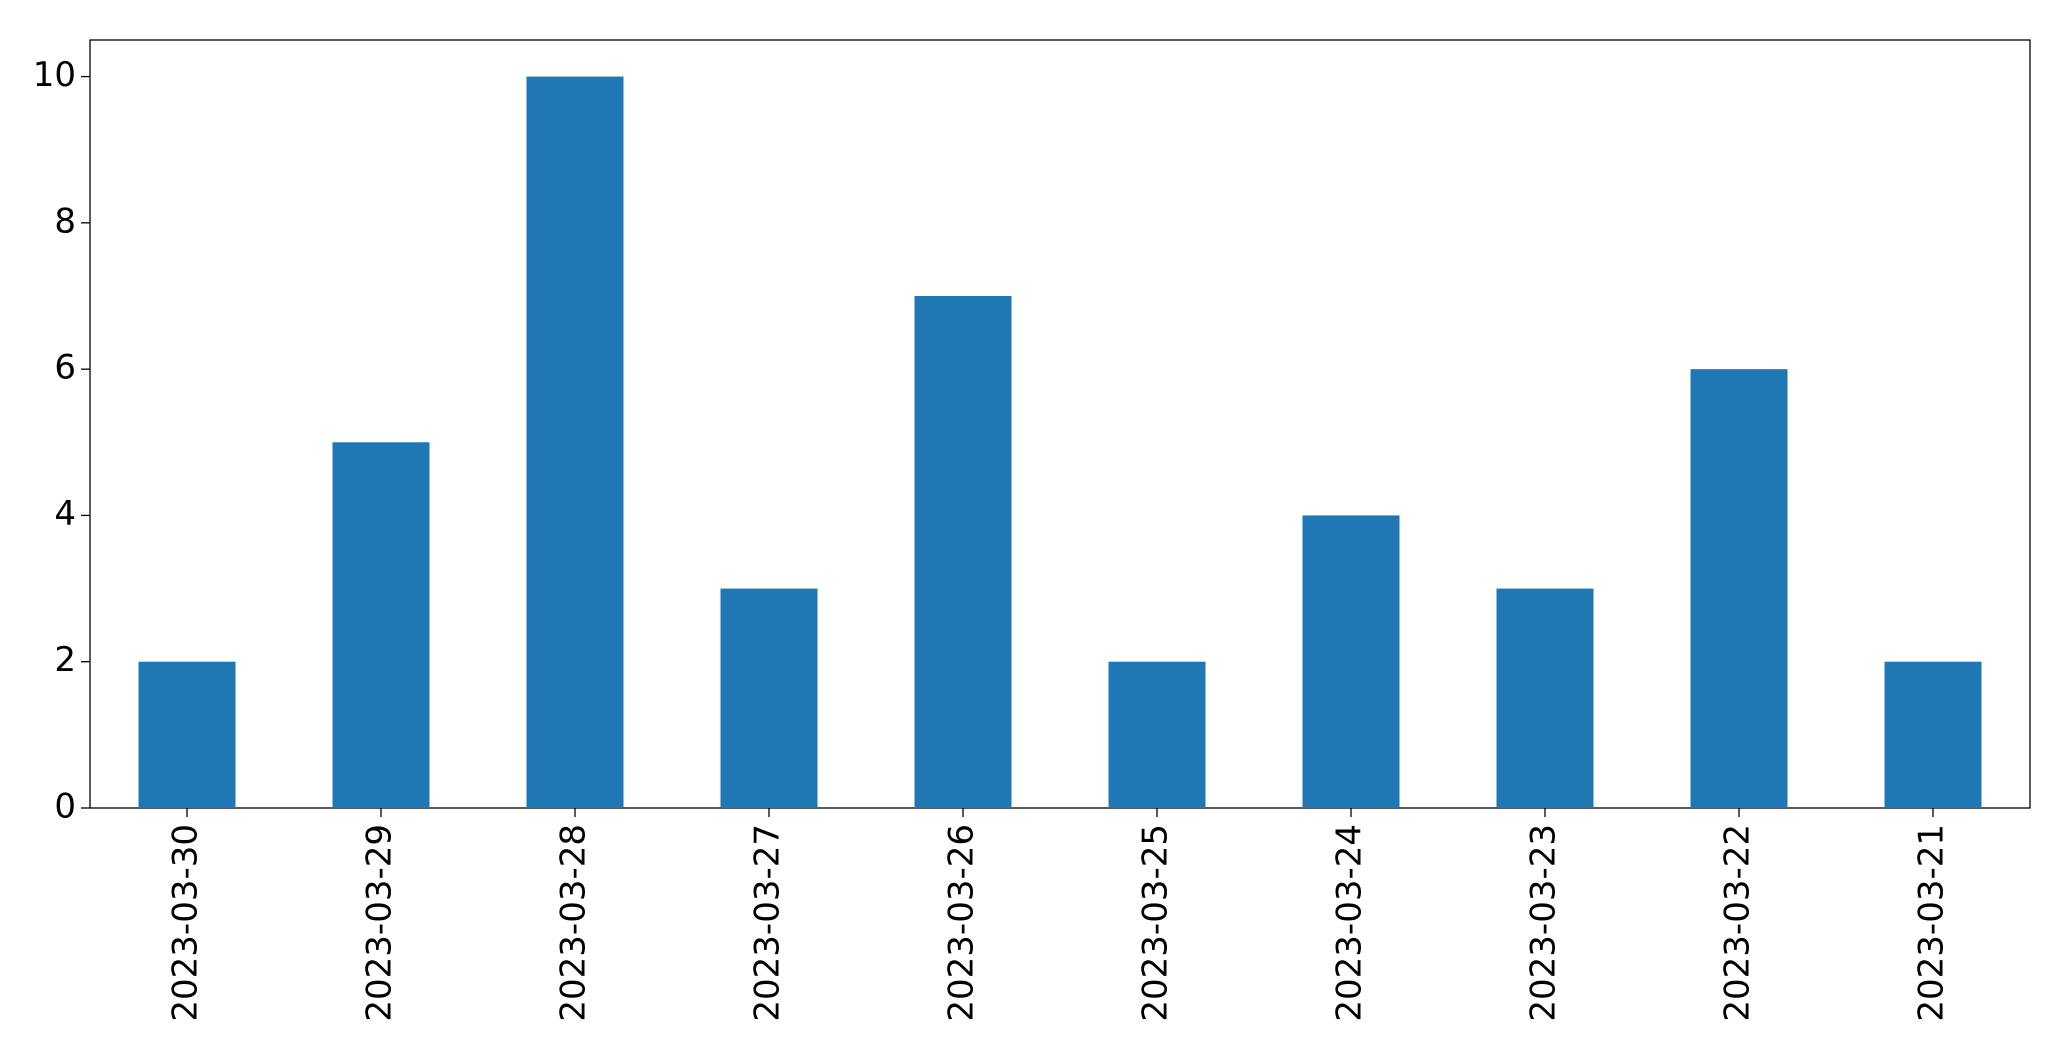  I want to click on x-tick-label: 2023-03-26, so click(962, 923).